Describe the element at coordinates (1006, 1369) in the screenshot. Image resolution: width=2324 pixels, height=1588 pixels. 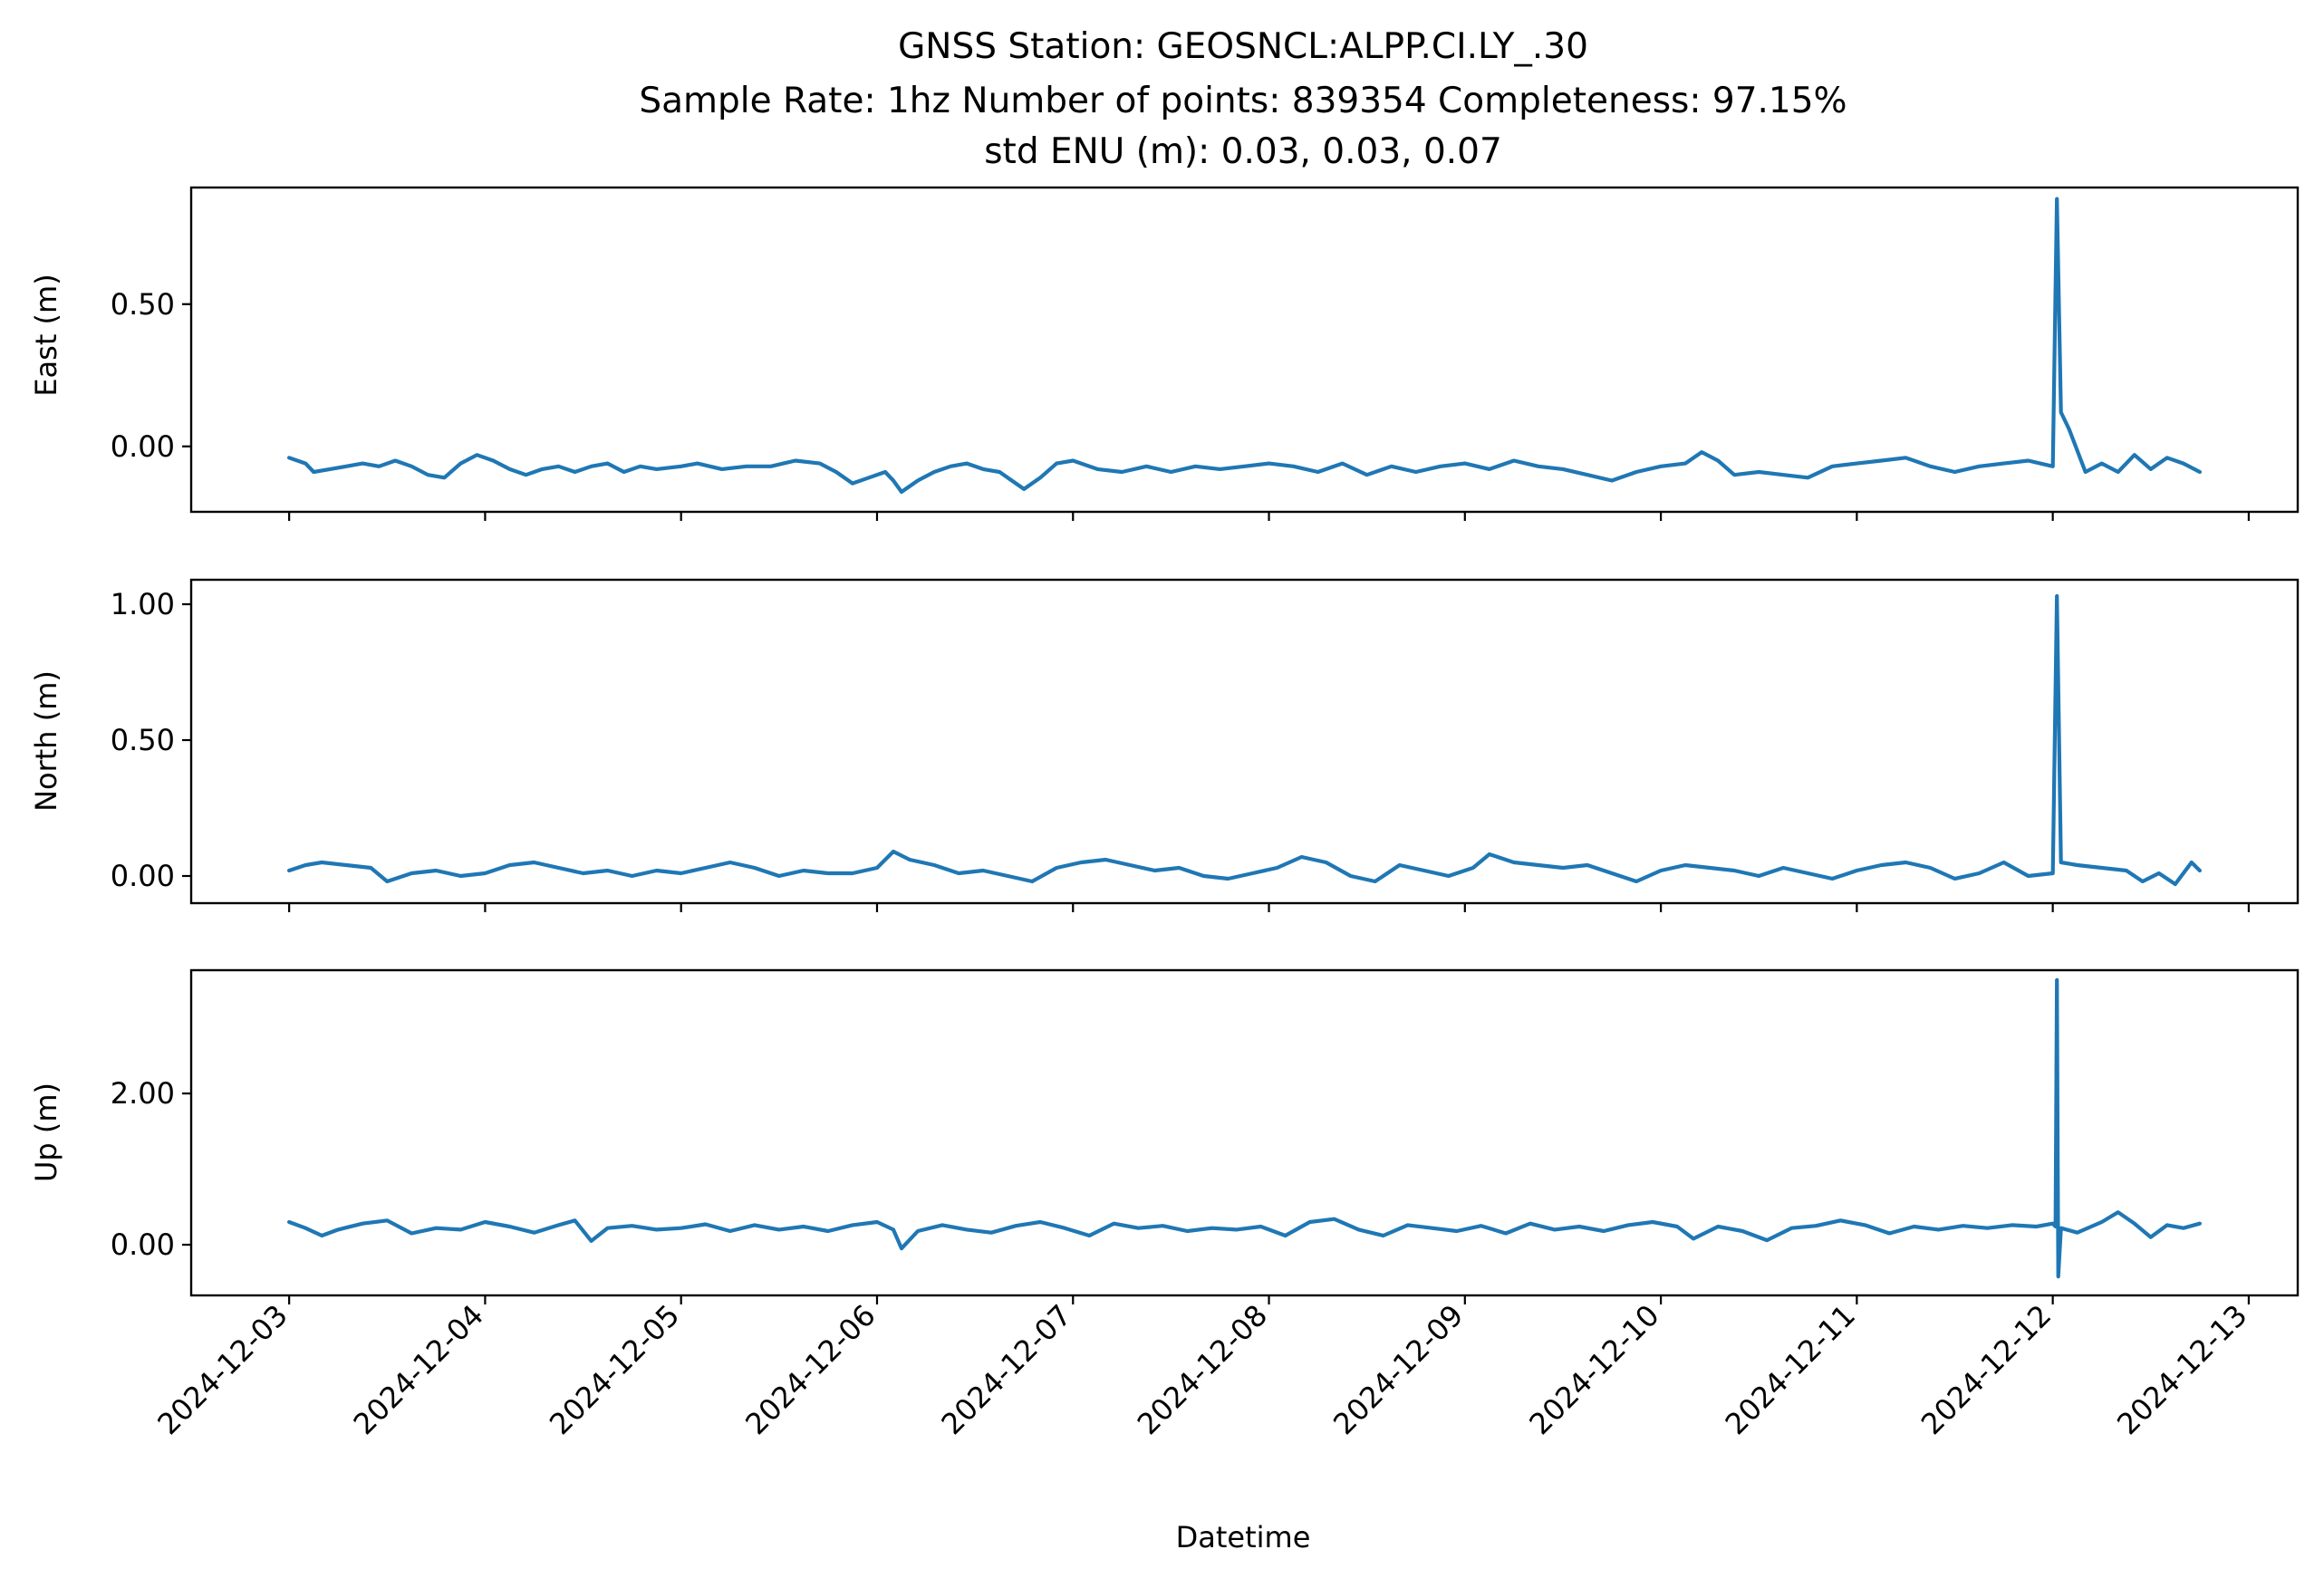
I see `up-x-tick-label: 2024-12-07` at that location.